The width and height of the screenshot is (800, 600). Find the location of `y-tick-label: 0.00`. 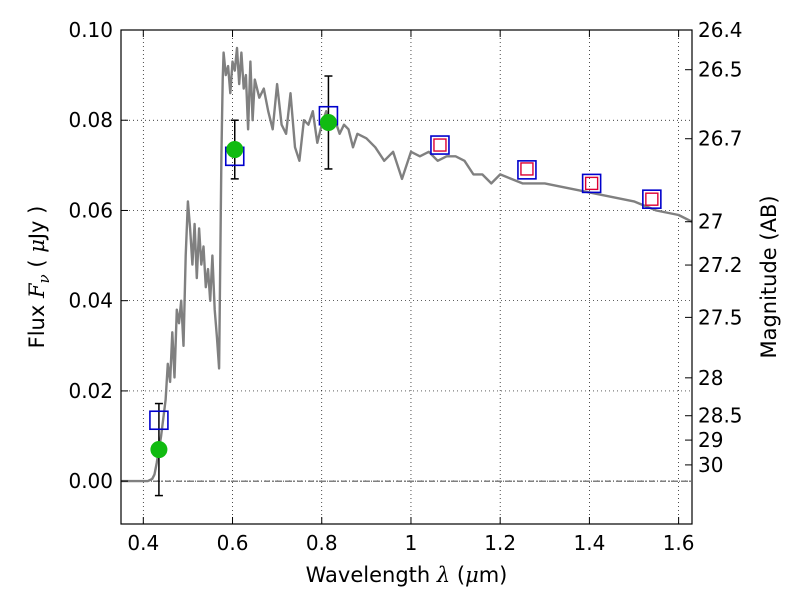

y-tick-label: 0.00 is located at coordinates (90, 481).